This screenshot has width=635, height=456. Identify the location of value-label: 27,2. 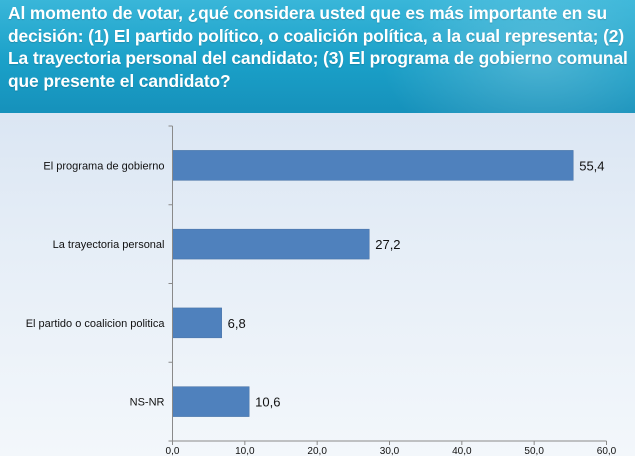
(387, 244).